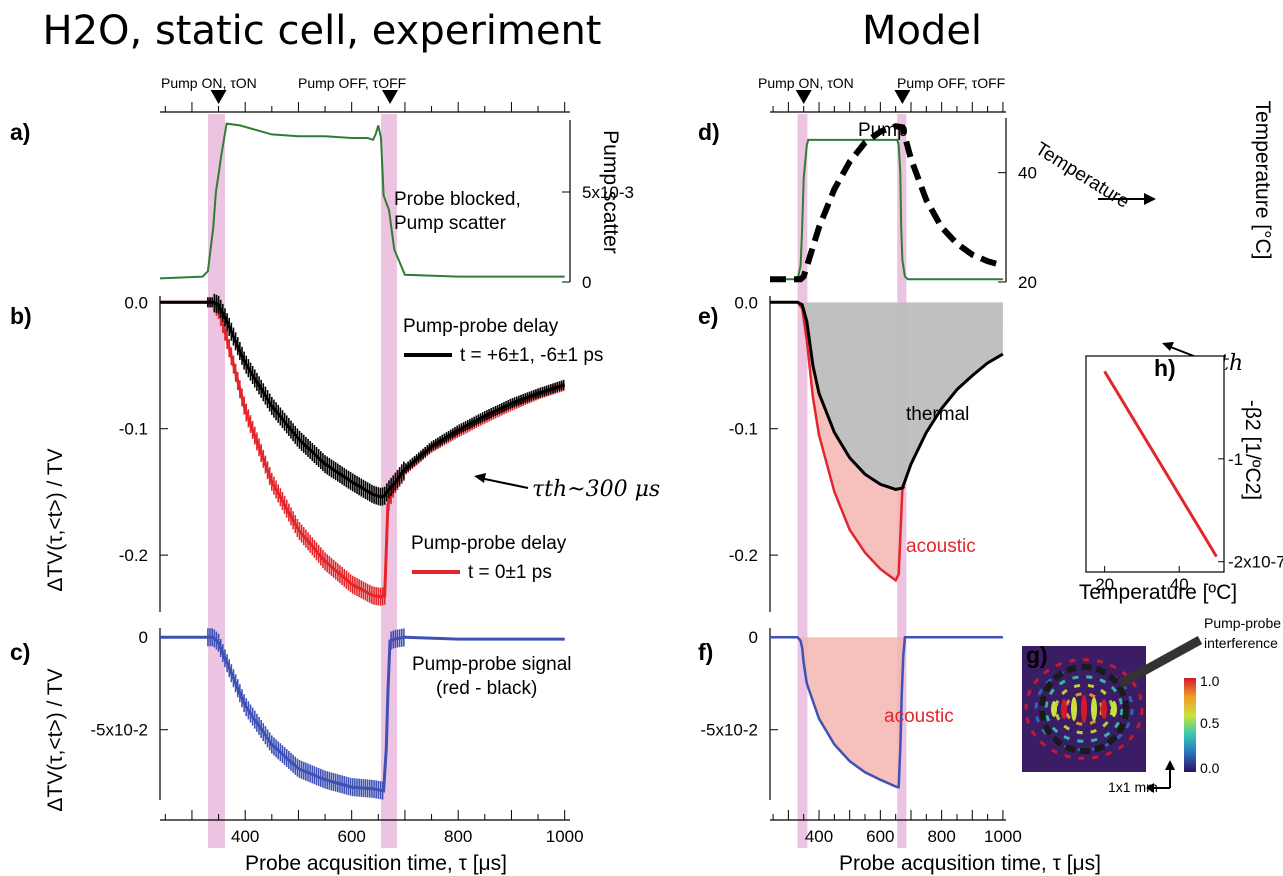  What do you see at coordinates (55, 519) in the screenshot?
I see `panel-b-ylabel: ΔTV(τ,<t>) / TV` at bounding box center [55, 519].